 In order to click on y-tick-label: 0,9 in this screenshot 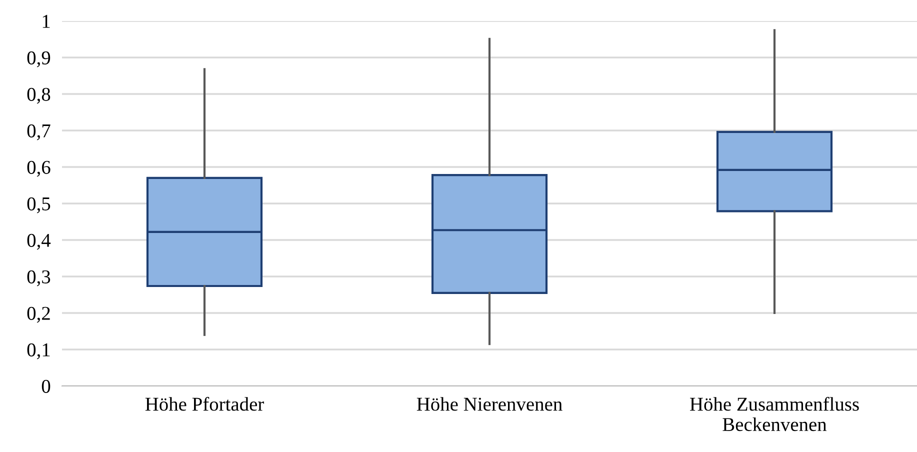, I will do `click(38, 59)`.